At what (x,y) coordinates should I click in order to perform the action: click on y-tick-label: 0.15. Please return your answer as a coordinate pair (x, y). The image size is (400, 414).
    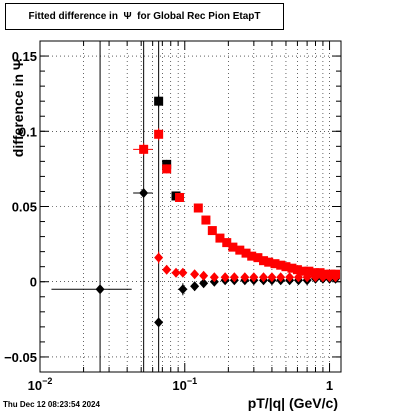
    Looking at the image, I should click on (24, 56).